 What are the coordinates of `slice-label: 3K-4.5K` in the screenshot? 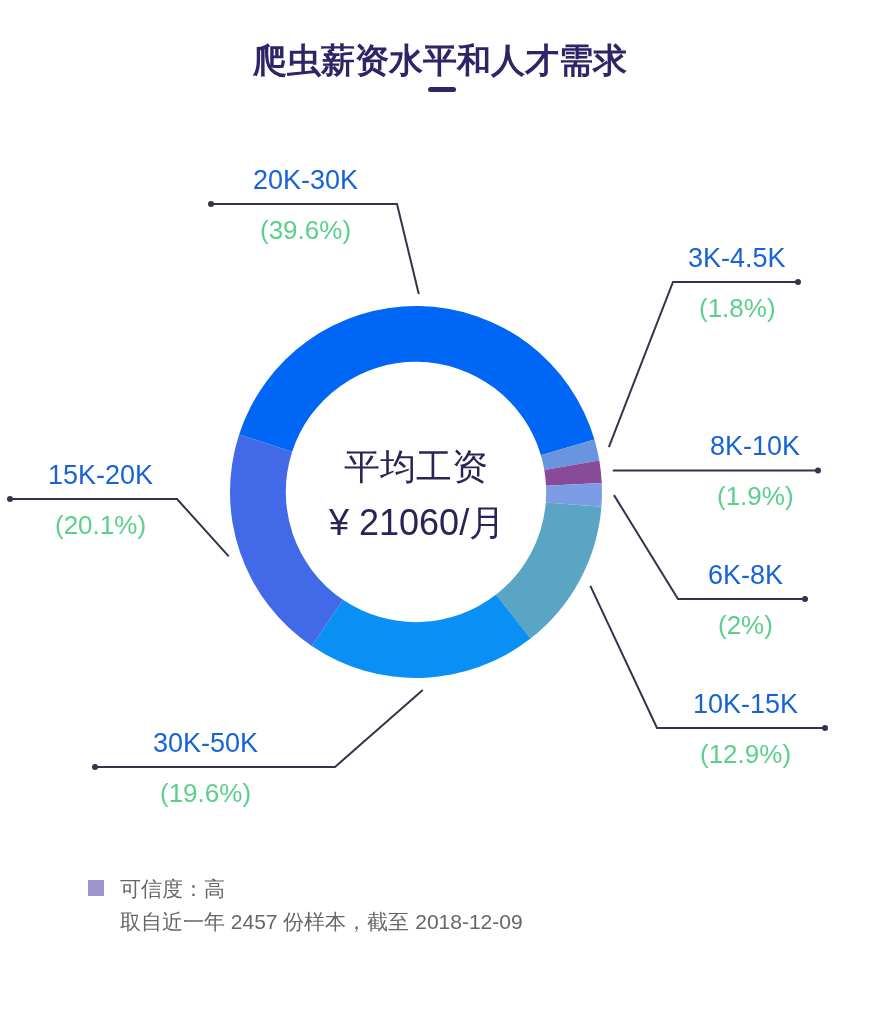 It's located at (737, 258).